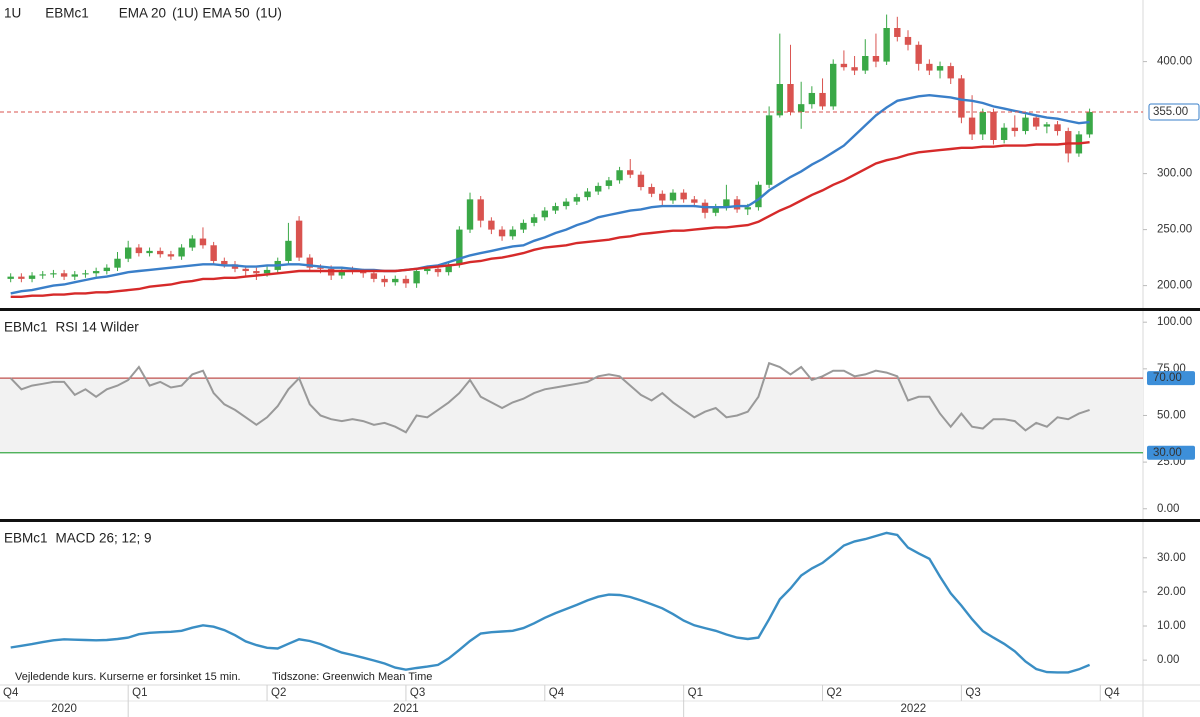 The width and height of the screenshot is (1200, 717). Describe the element at coordinates (406, 709) in the screenshot. I see `year-label: 2021` at that location.